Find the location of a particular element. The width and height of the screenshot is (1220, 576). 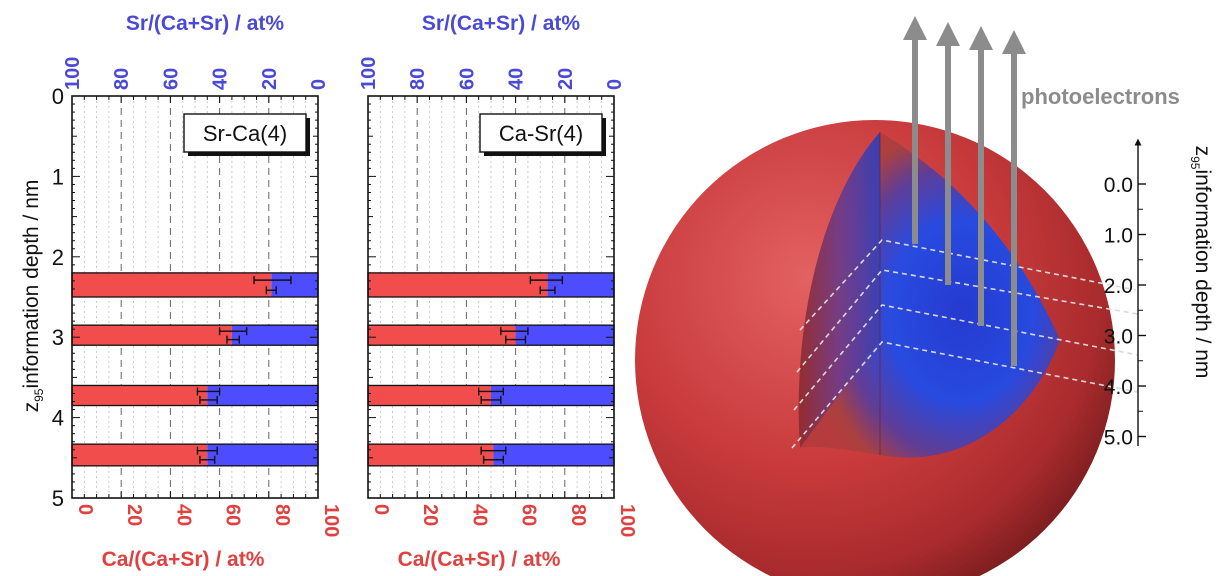

sphere-core is located at coordinates (930, 295).